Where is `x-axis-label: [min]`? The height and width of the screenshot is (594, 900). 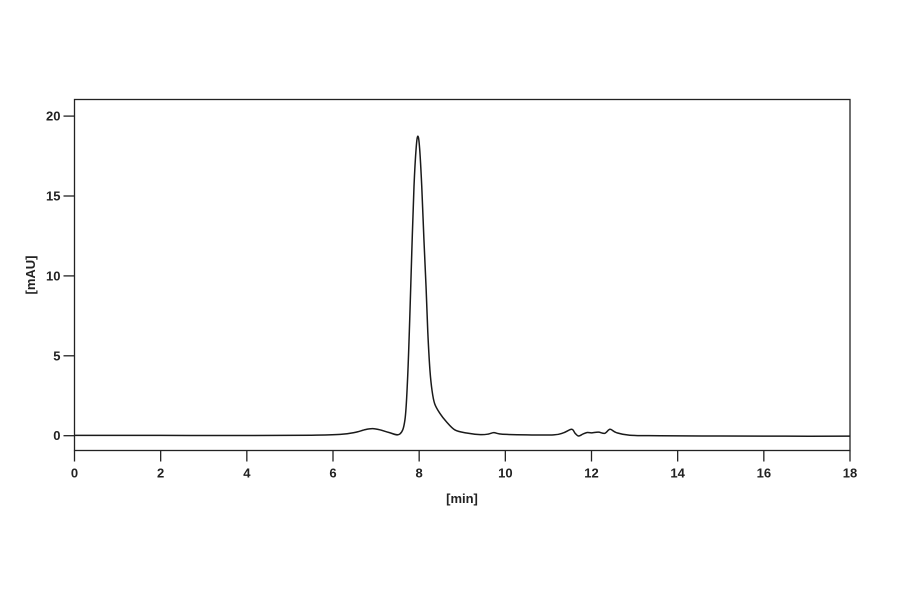
x-axis-label: [min] is located at coordinates (462, 498).